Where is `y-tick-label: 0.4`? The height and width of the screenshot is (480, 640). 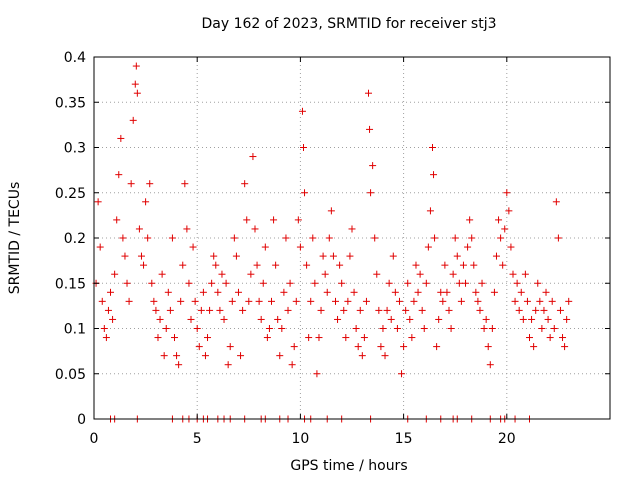 y-tick-label: 0.4 is located at coordinates (75, 58).